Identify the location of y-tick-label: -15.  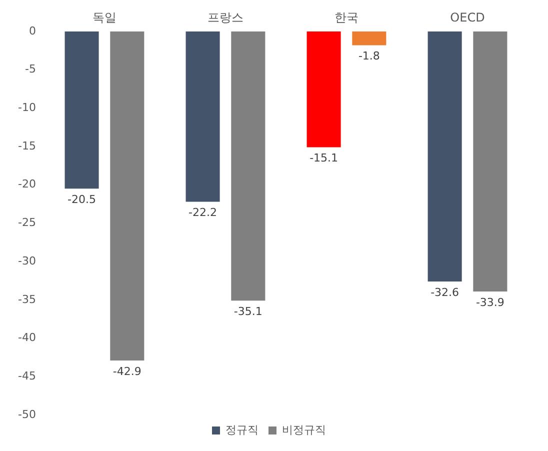
(27, 145).